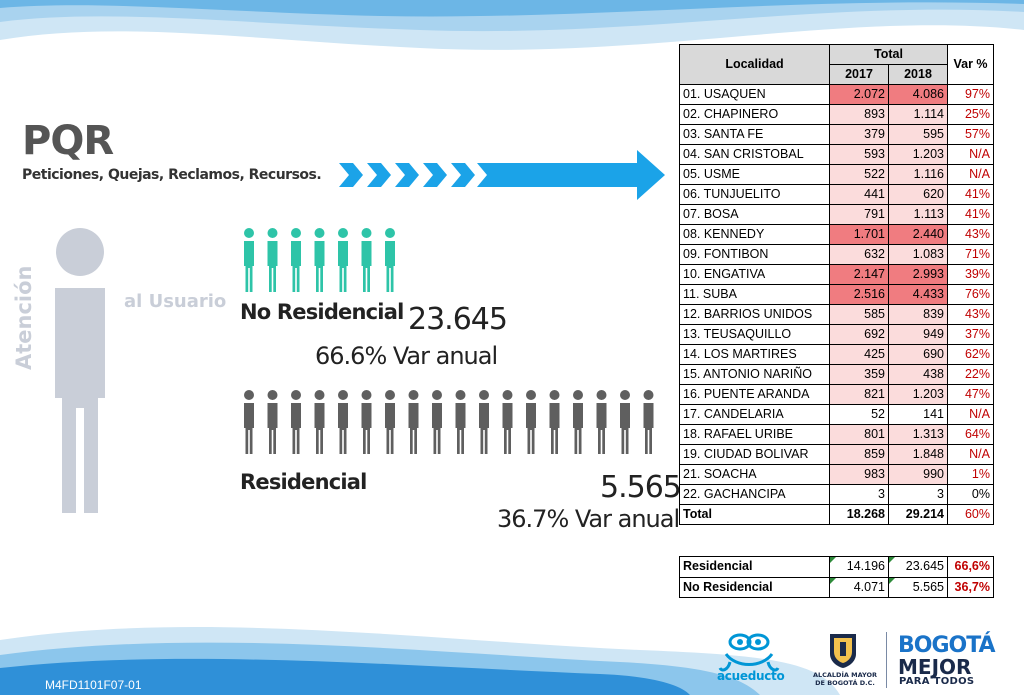 This screenshot has height=695, width=1024. What do you see at coordinates (859, 194) in the screenshot?
I see `row-2017: 441` at bounding box center [859, 194].